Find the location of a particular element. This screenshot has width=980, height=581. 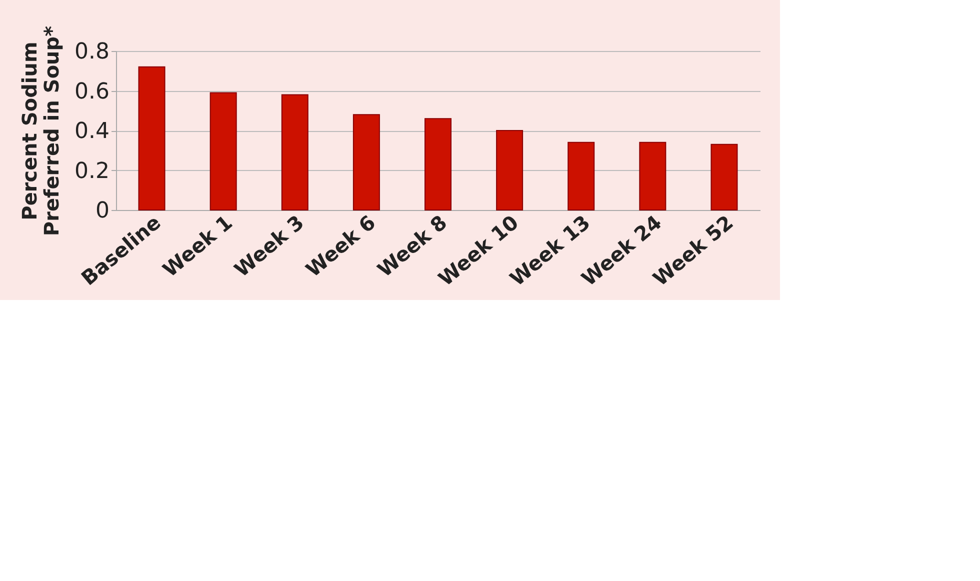

y-tick-label: 0.4 is located at coordinates (92, 131).